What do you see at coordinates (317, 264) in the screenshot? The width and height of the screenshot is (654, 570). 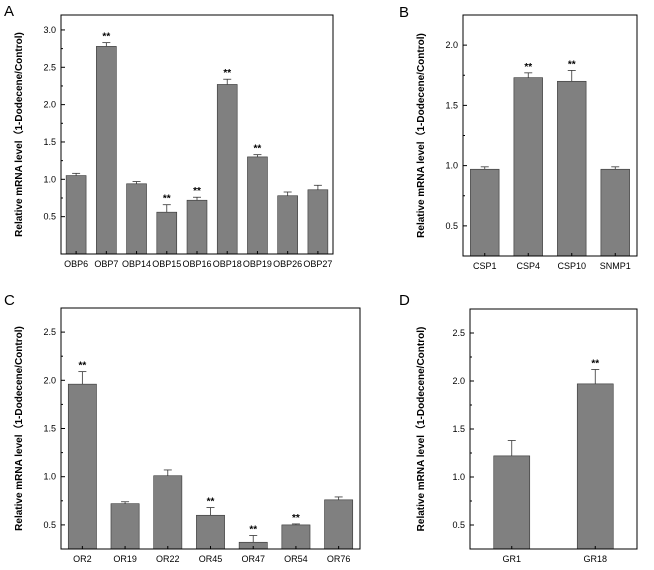 I see `category-label: OBP27` at bounding box center [317, 264].